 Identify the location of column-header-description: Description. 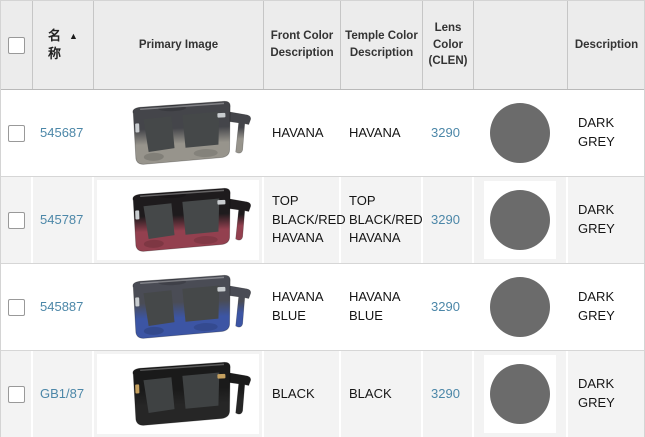
(606, 44).